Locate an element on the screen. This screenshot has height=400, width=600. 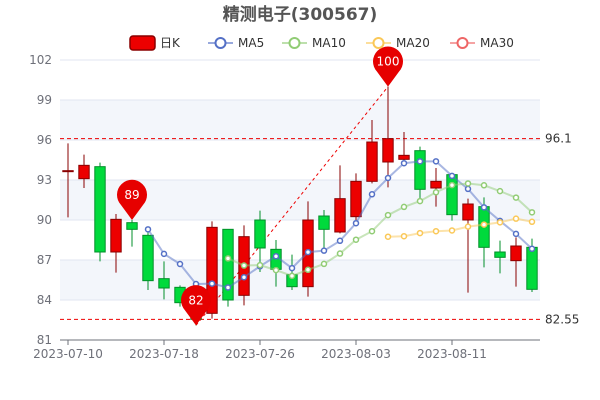
y-tick-label: 90 is located at coordinates (44, 220).